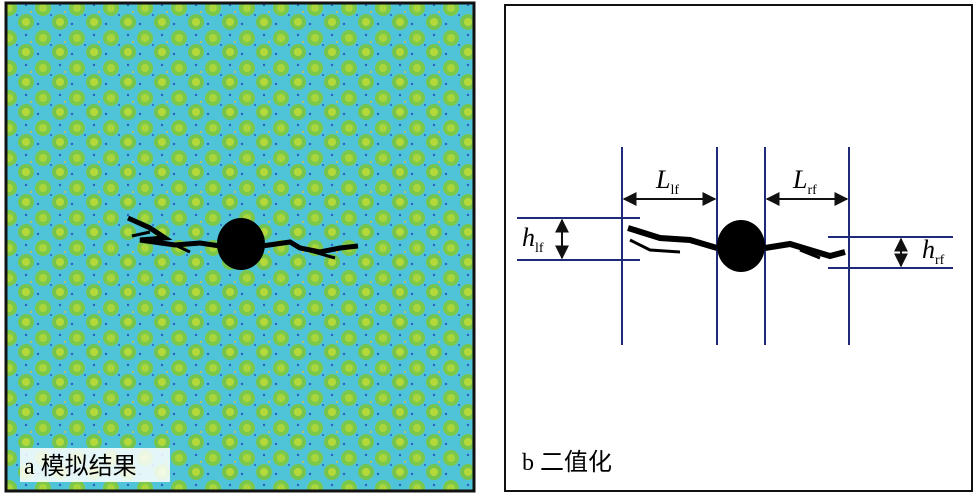 Image resolution: width=975 pixels, height=496 pixels. I want to click on binary-crack, so click(736, 242).